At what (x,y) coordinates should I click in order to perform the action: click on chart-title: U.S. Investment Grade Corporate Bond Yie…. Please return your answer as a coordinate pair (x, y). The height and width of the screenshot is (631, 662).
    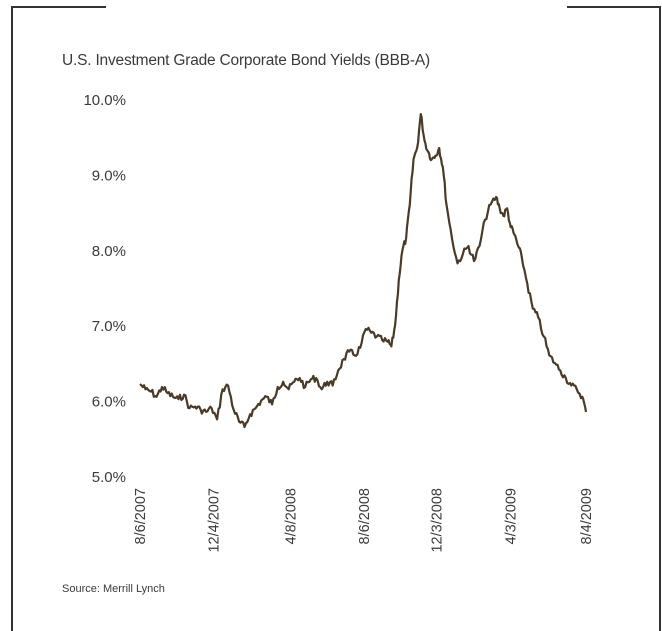
    Looking at the image, I should click on (246, 60).